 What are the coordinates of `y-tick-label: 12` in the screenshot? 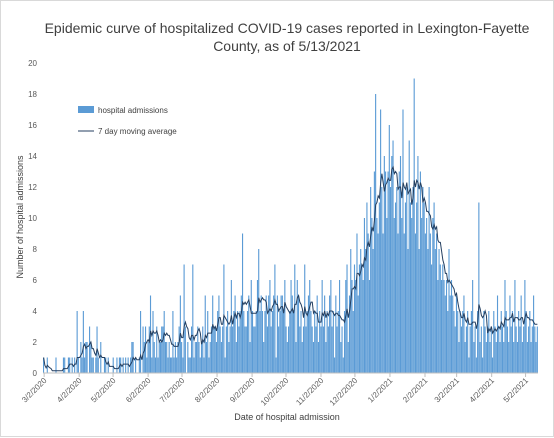 It's located at (32, 187).